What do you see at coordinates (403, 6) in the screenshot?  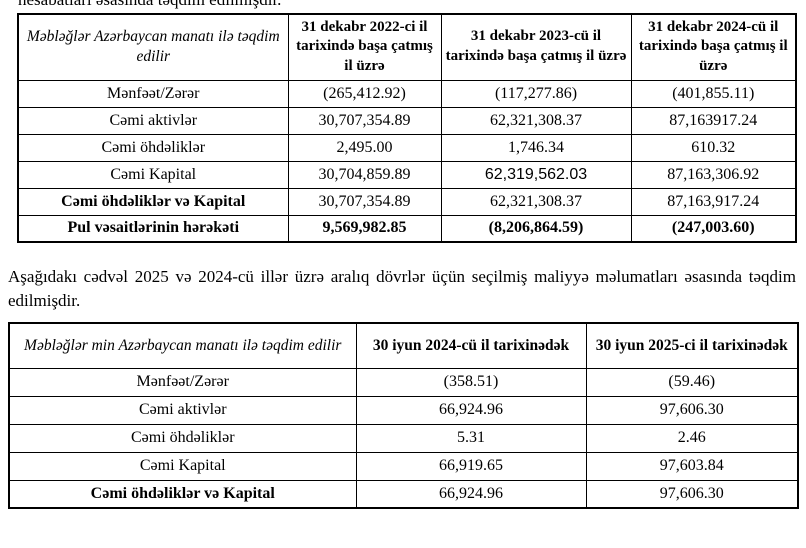 I see `clipped-paragraph: hesabatları əsasında təqdim edilmişdir.` at bounding box center [403, 6].